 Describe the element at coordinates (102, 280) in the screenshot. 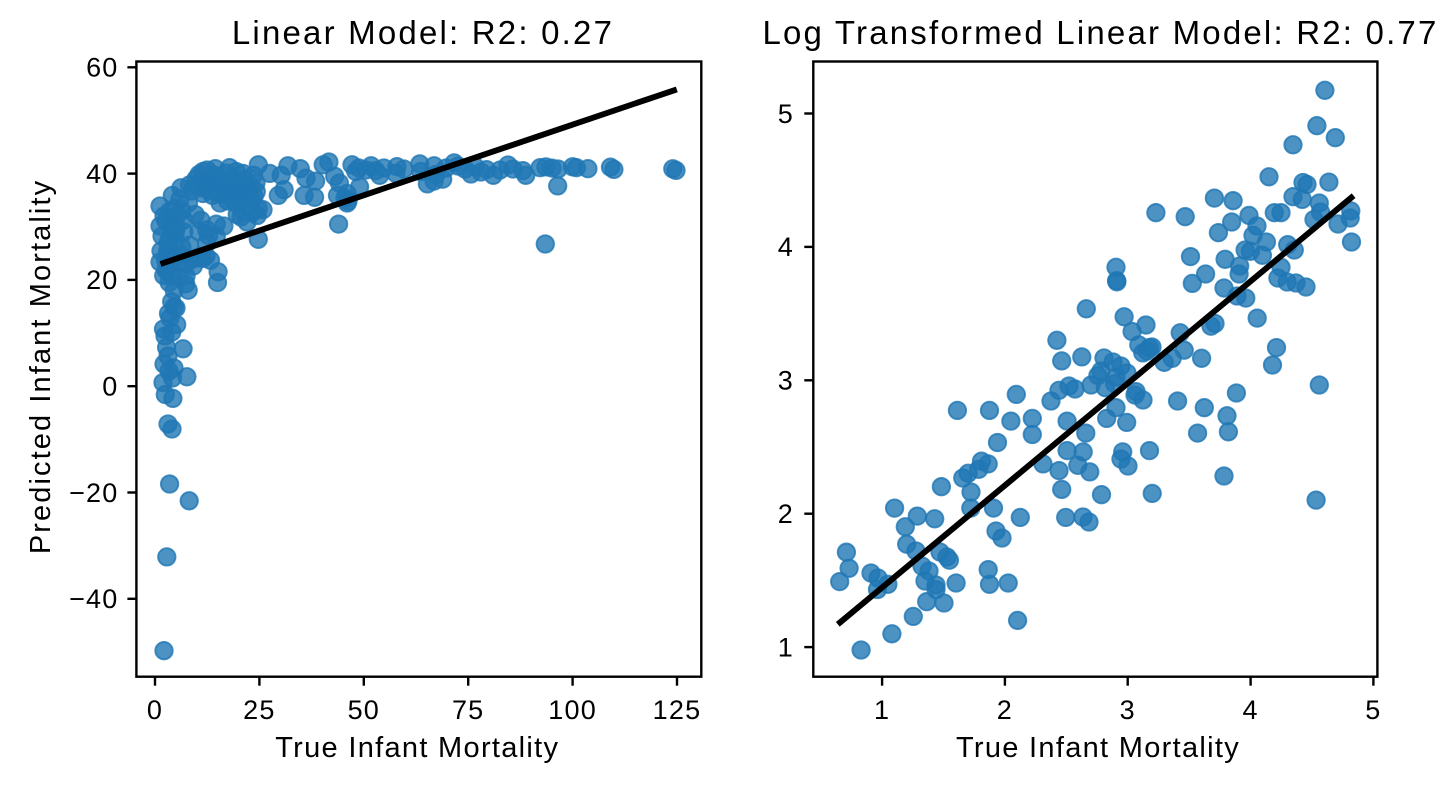

I see `svg-text: 20` at that location.